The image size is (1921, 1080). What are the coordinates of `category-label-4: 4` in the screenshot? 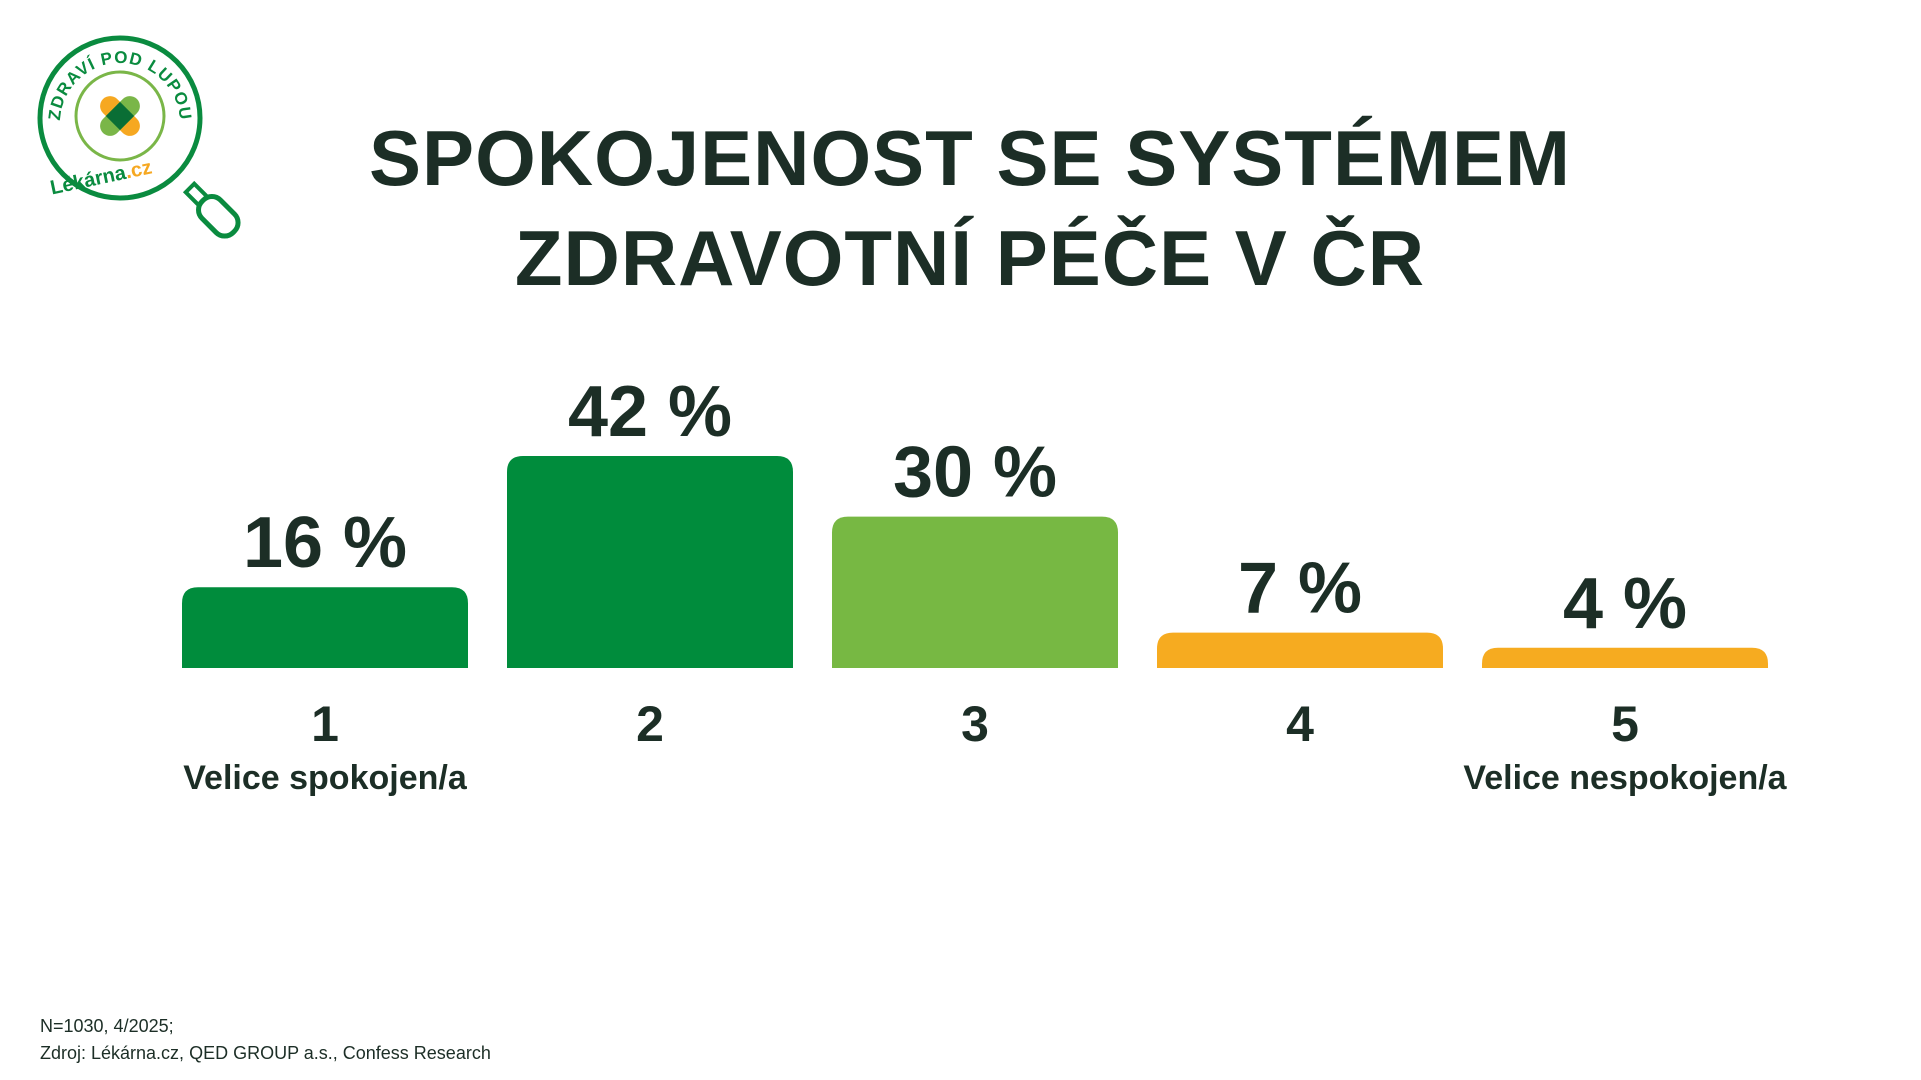 It's located at (1300, 724).